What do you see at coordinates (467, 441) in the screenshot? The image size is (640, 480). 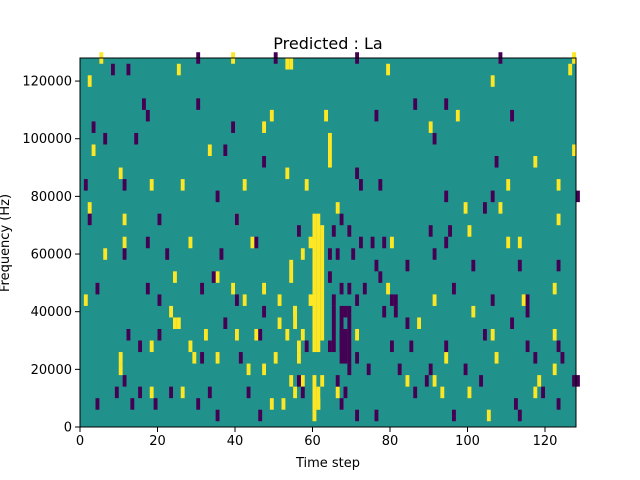 I see `x-tick-label: 100` at bounding box center [467, 441].